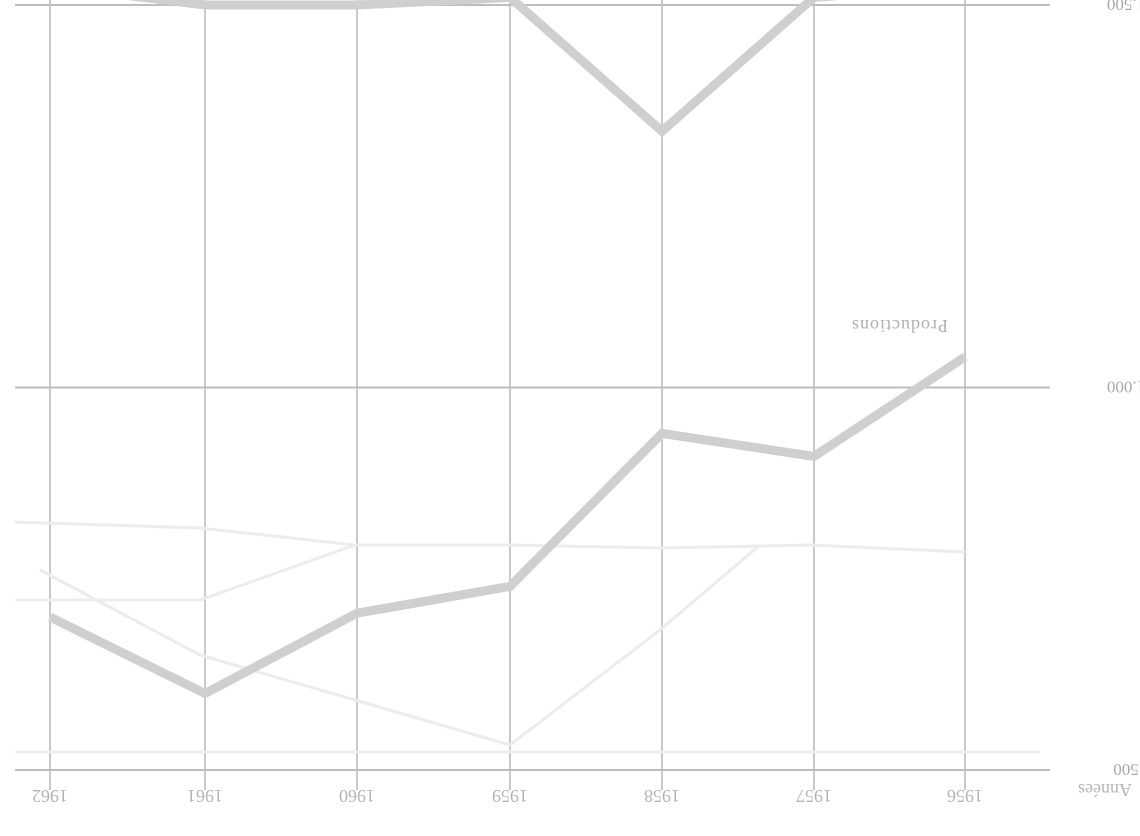  What do you see at coordinates (1126, 769) in the screenshot?
I see `y-tick-label: 500` at bounding box center [1126, 769].